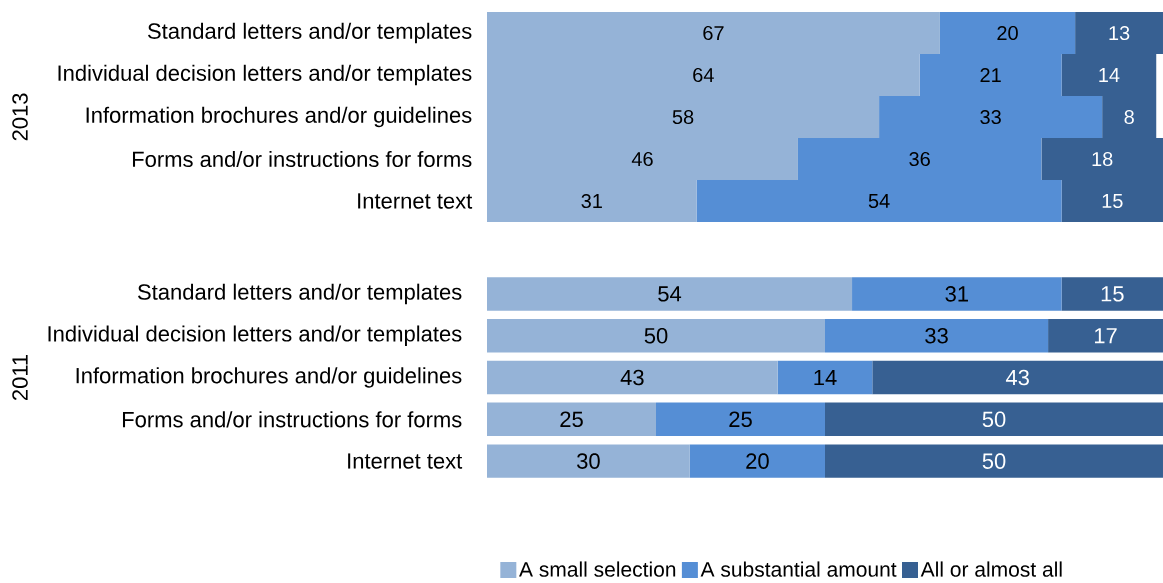 The height and width of the screenshot is (583, 1163). Describe the element at coordinates (713, 33) in the screenshot. I see `data-label: 67` at that location.